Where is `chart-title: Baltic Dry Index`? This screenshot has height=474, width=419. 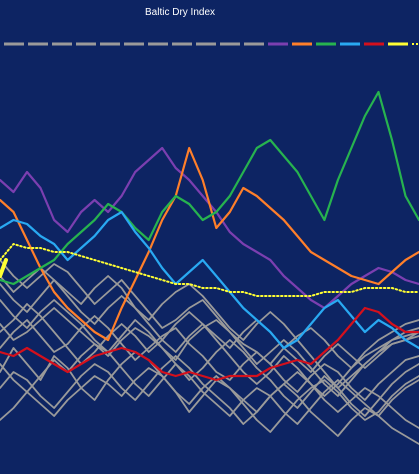 chart-title: Baltic Dry Index is located at coordinates (180, 12).